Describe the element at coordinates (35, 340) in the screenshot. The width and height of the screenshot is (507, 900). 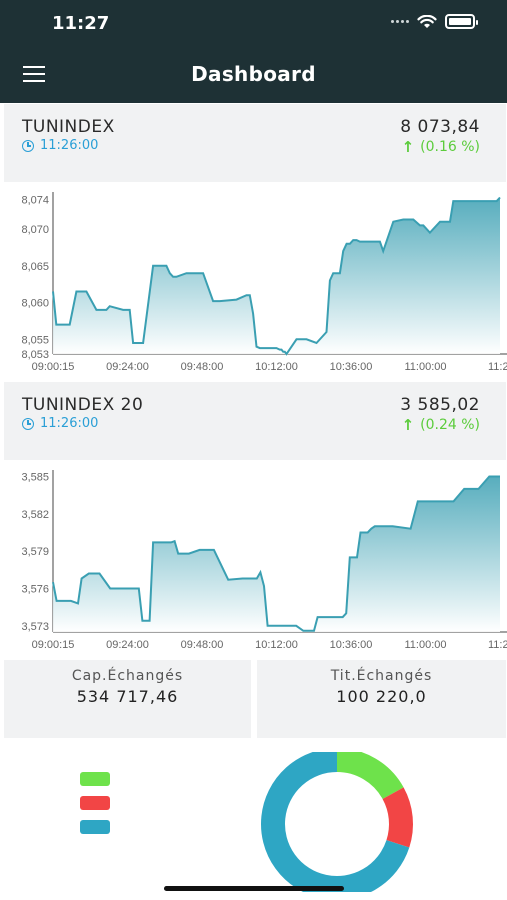
I see `y-tick-label: 8,055` at that location.